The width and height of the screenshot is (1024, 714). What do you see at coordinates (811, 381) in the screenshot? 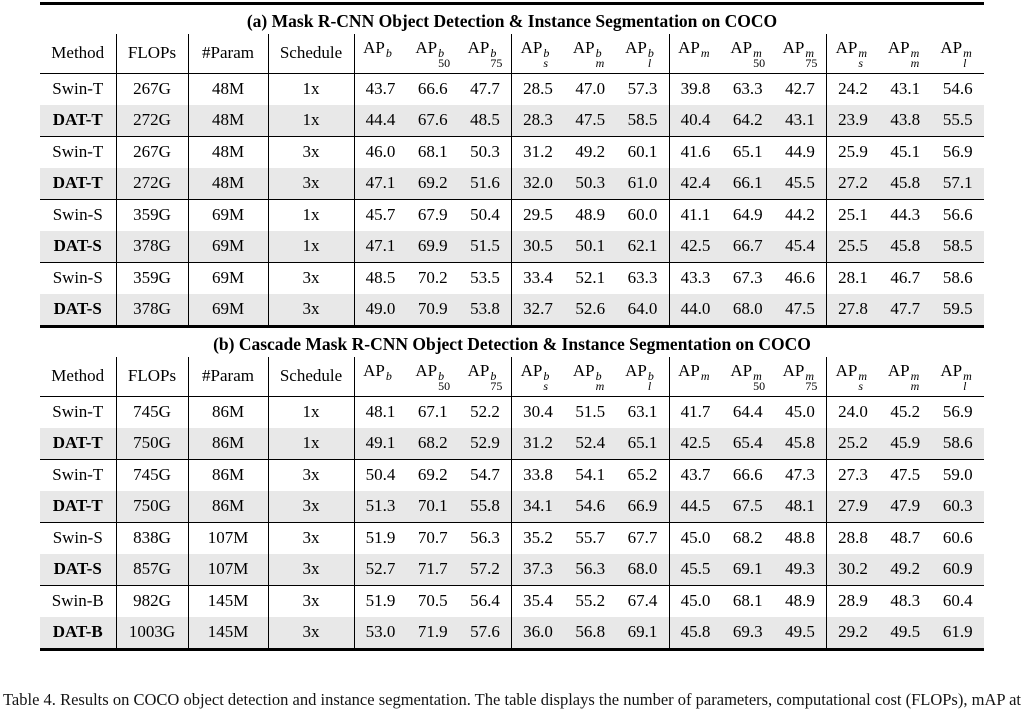
I see `supsub-script: m 75` at bounding box center [811, 381].